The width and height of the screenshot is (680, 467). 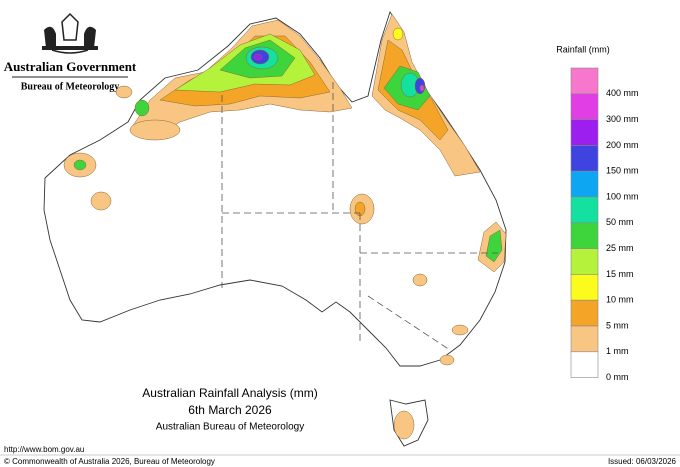 I want to click on legend-title: Rainfall (mm), so click(x=583, y=49).